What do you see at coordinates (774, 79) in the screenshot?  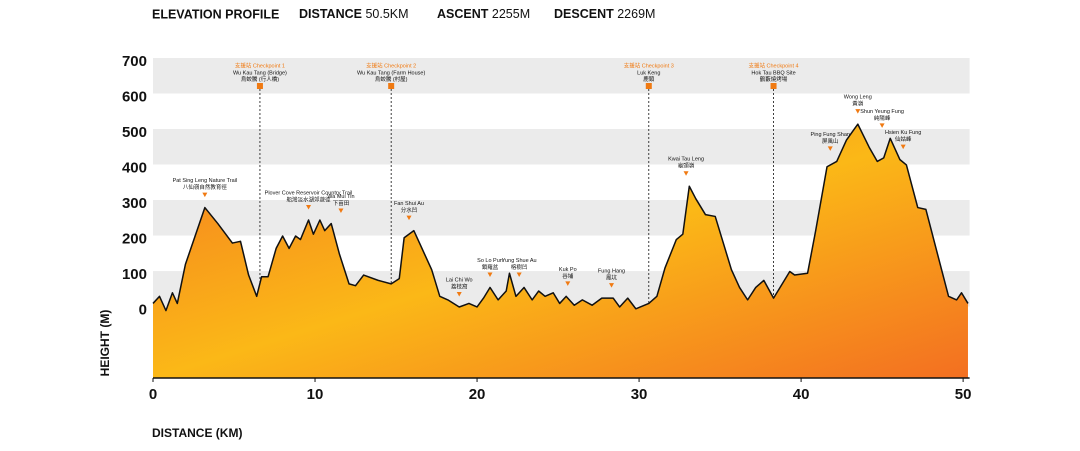 I see `checkpoint-name-zh: 鶴藪燒烤場` at bounding box center [774, 79].